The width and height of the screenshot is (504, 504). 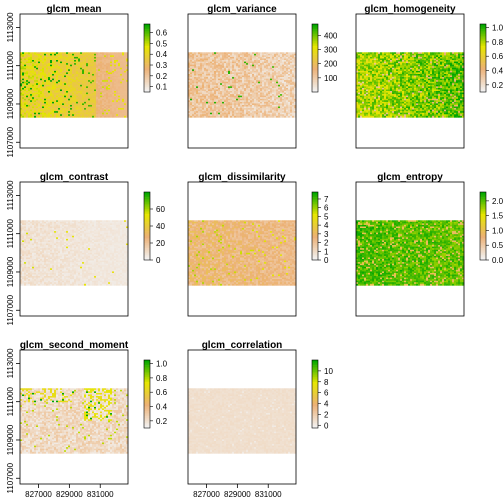 What do you see at coordinates (498, 260) in the screenshot?
I see `legend-tick-label: 0.0` at bounding box center [498, 260].